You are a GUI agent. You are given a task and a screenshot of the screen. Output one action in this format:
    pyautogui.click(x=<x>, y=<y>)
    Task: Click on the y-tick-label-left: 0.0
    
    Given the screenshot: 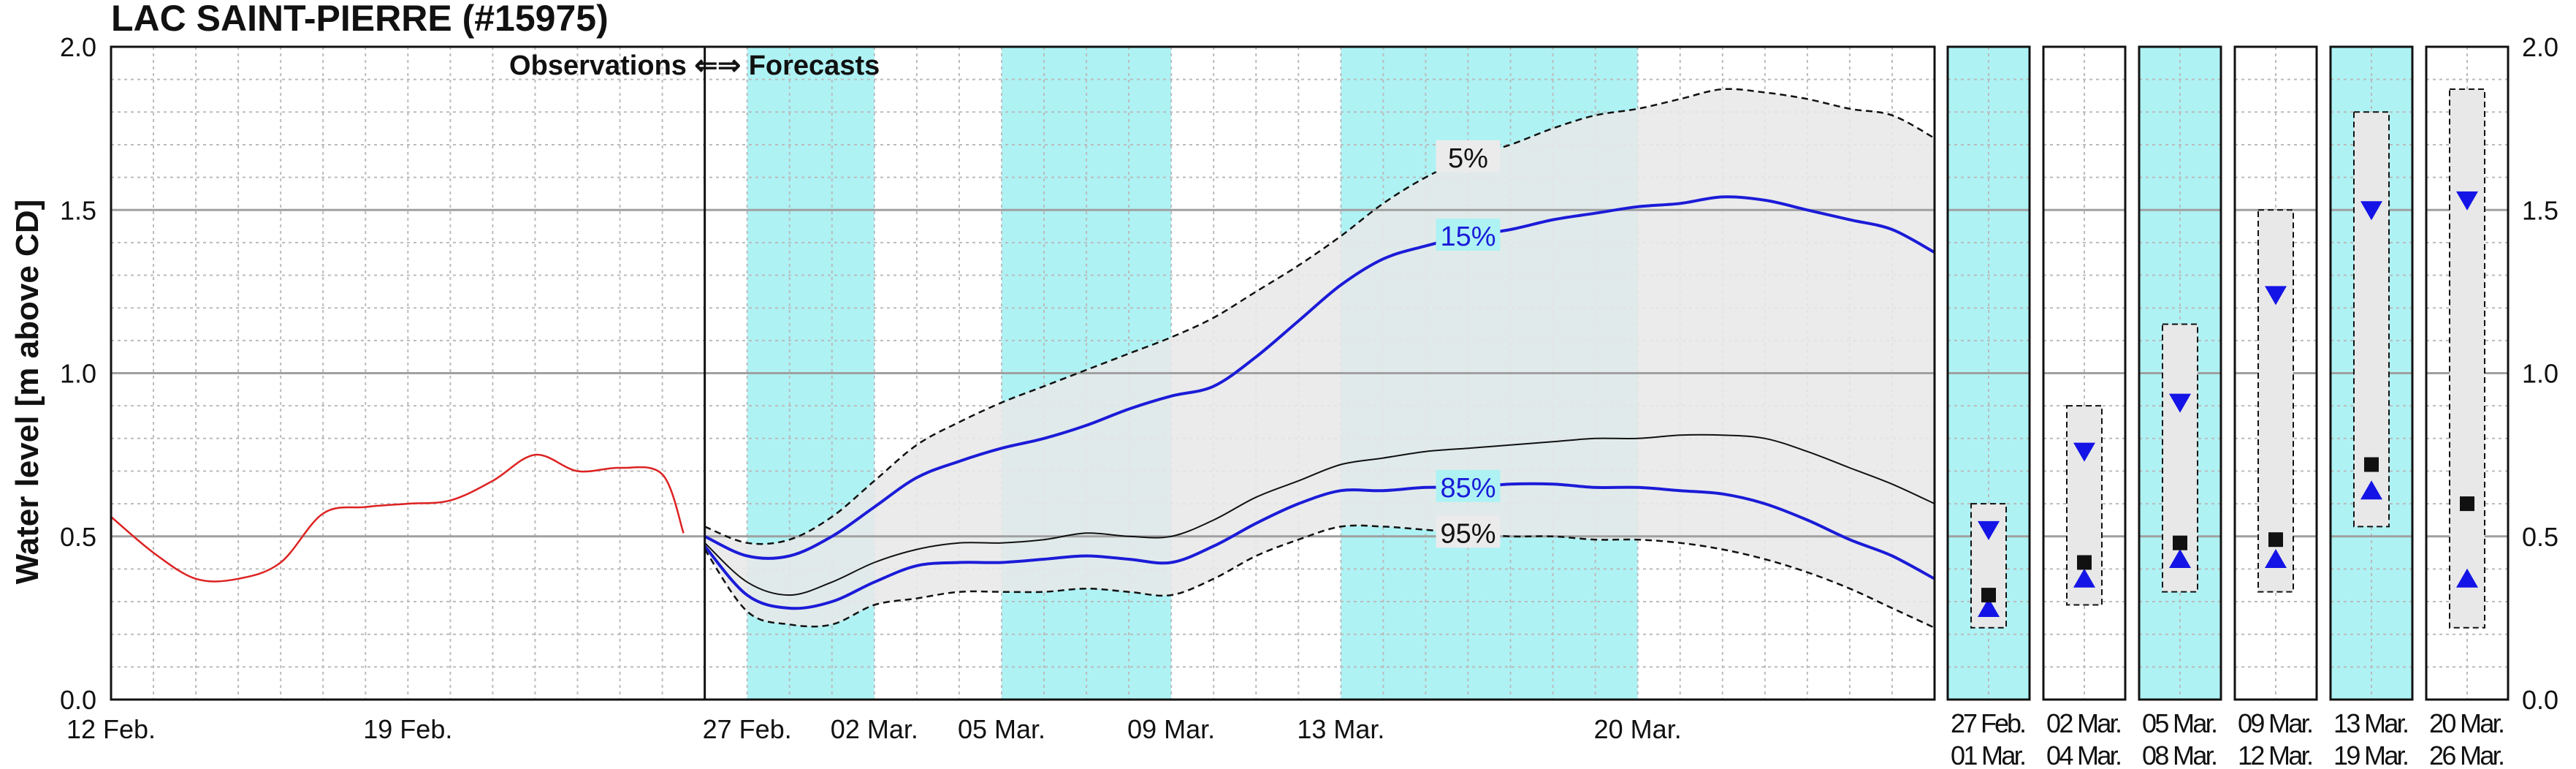 What is the action you would take?
    pyautogui.click(x=78, y=700)
    